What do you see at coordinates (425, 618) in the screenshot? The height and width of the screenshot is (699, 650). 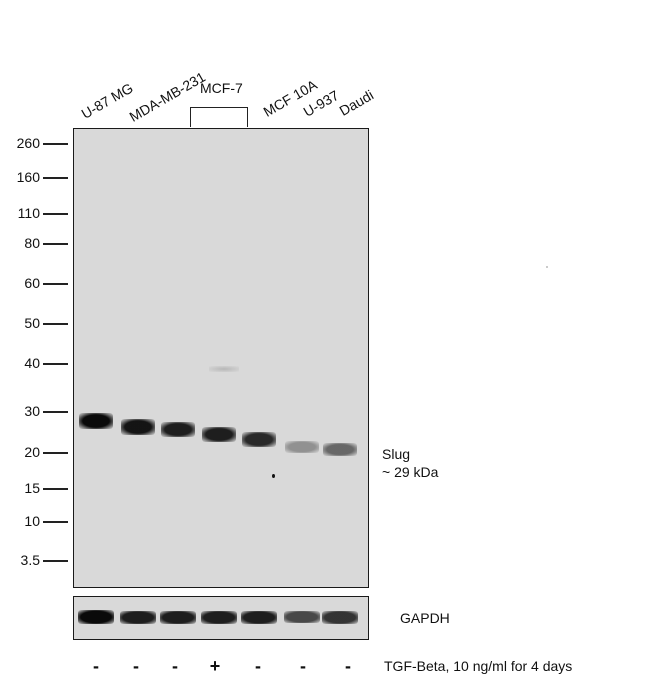 I see `loading-control-label: GAPDH` at bounding box center [425, 618].